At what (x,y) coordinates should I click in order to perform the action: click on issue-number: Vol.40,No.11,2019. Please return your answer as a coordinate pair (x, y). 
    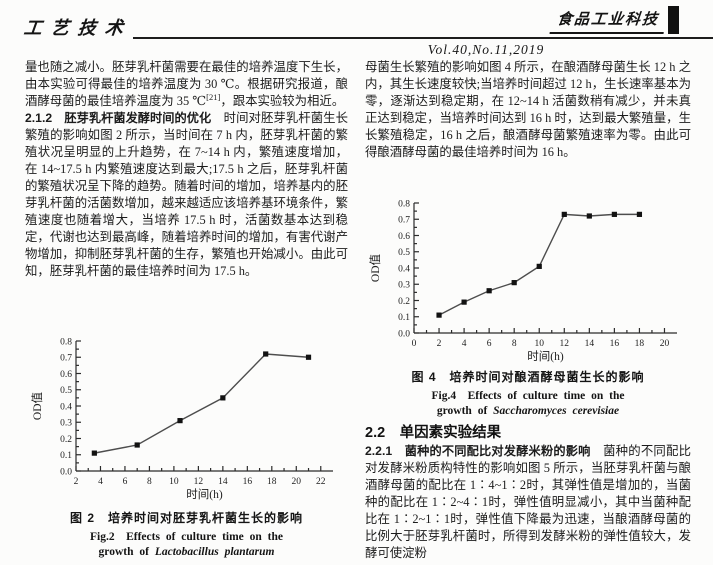
    Looking at the image, I should click on (486, 49).